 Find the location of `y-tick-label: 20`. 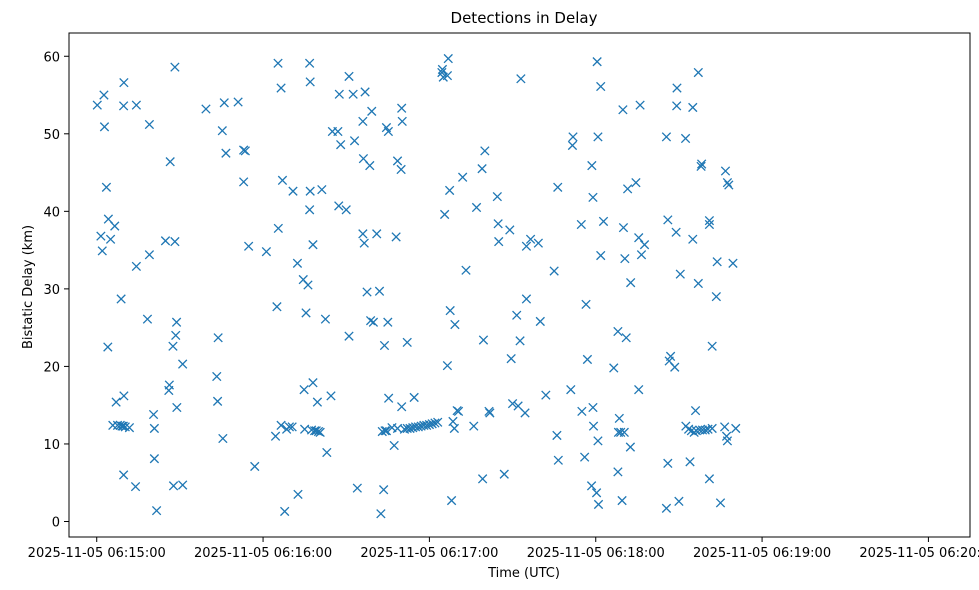

y-tick-label: 20 is located at coordinates (51, 367).